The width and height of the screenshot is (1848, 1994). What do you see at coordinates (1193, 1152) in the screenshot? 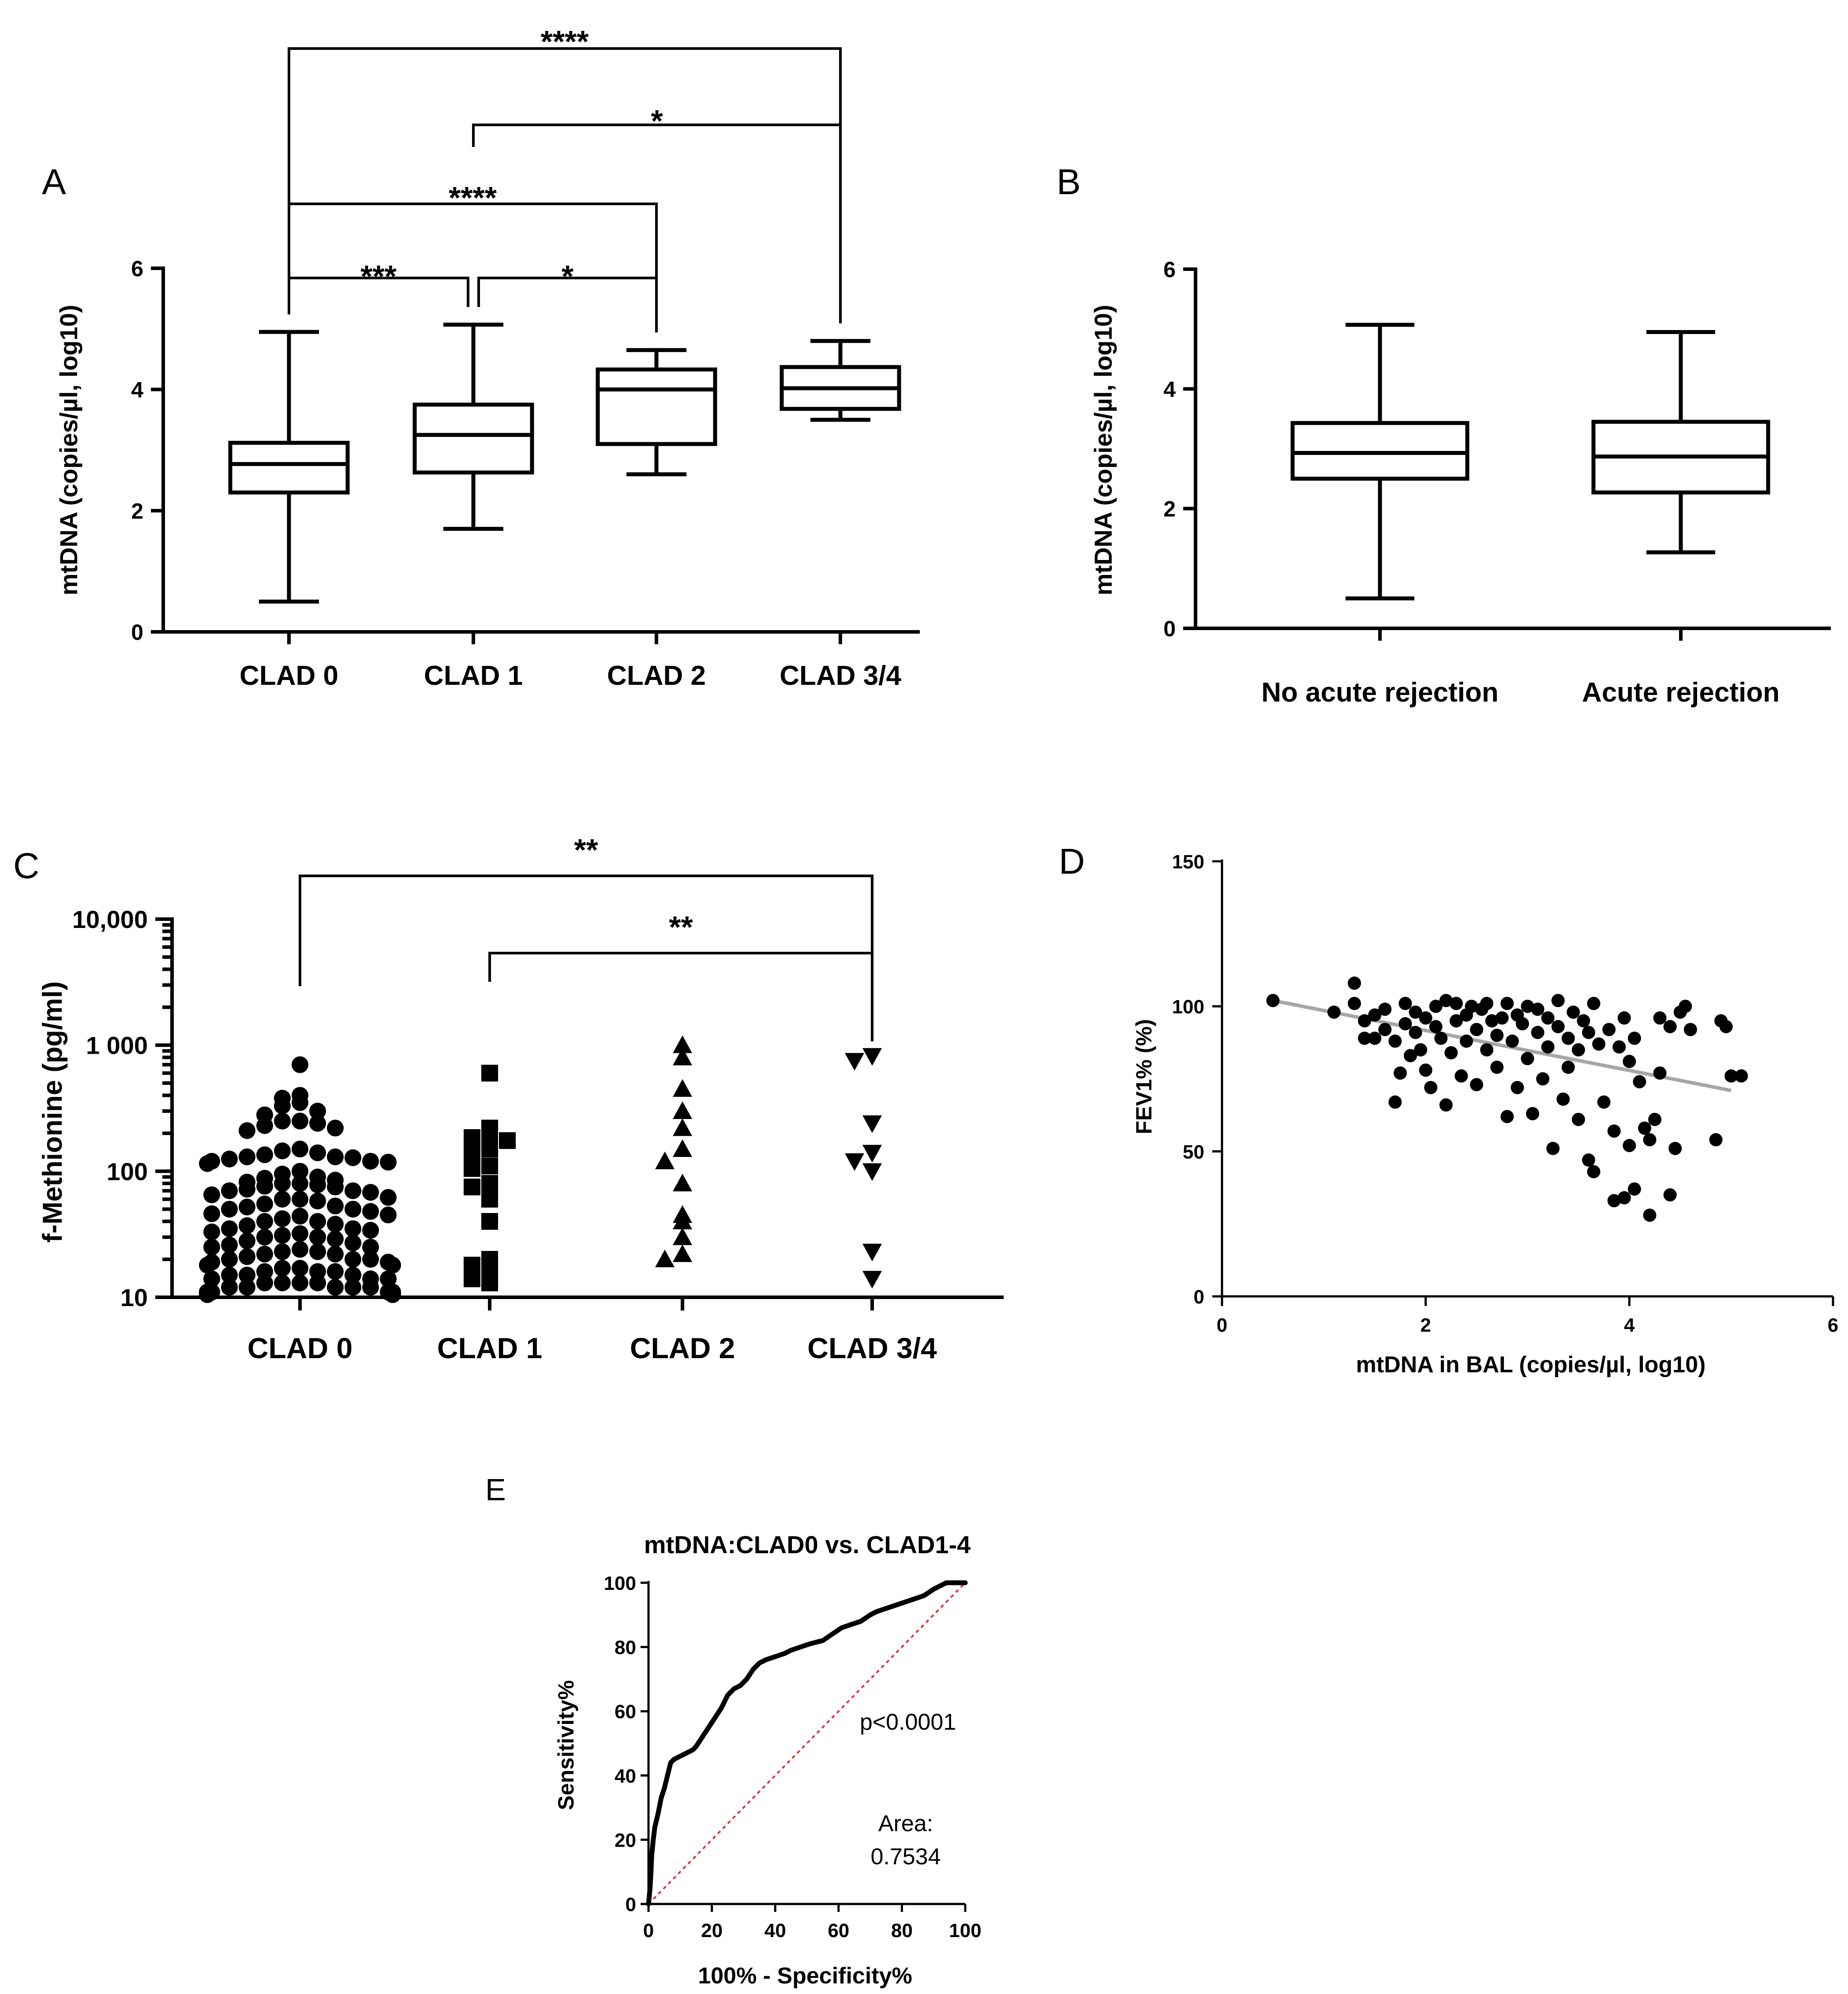
I see `y-tick-label: 50` at bounding box center [1193, 1152].